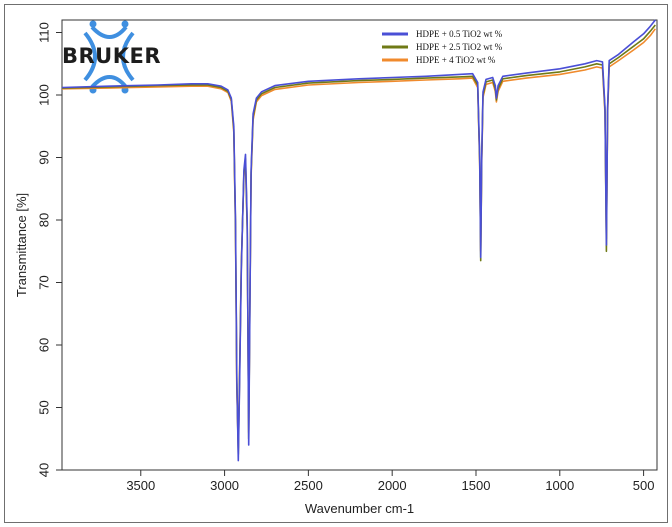 This screenshot has height=527, width=672. Describe the element at coordinates (43, 32) in the screenshot. I see `y-tick-label: 110` at that location.